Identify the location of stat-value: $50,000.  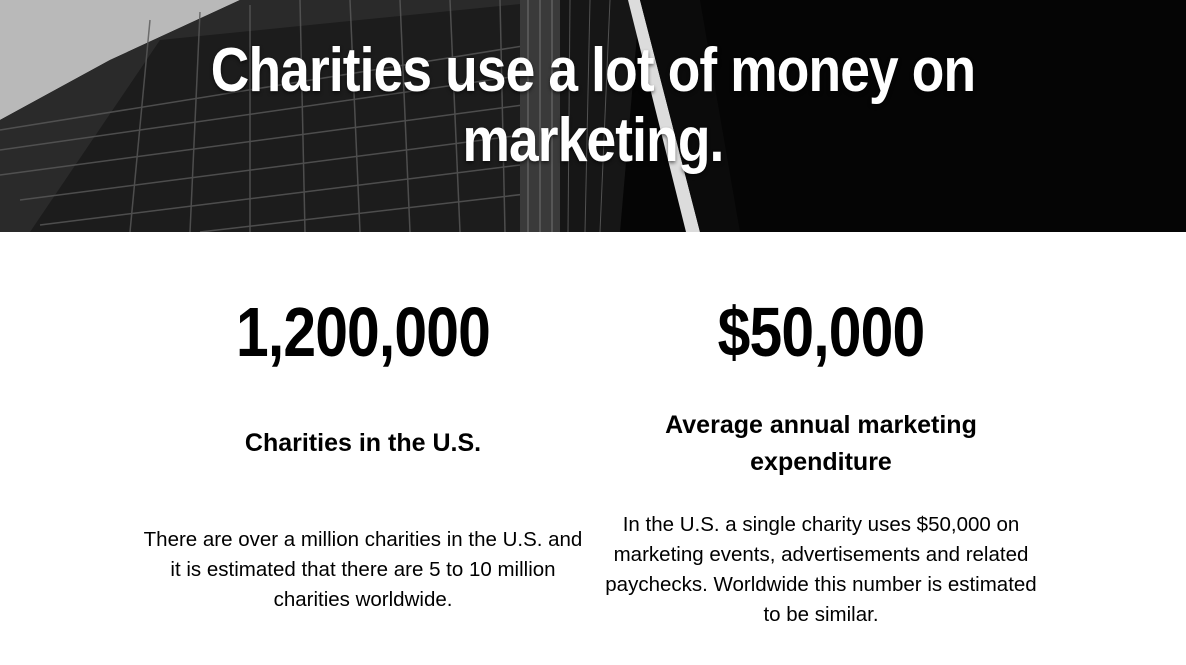
(821, 332).